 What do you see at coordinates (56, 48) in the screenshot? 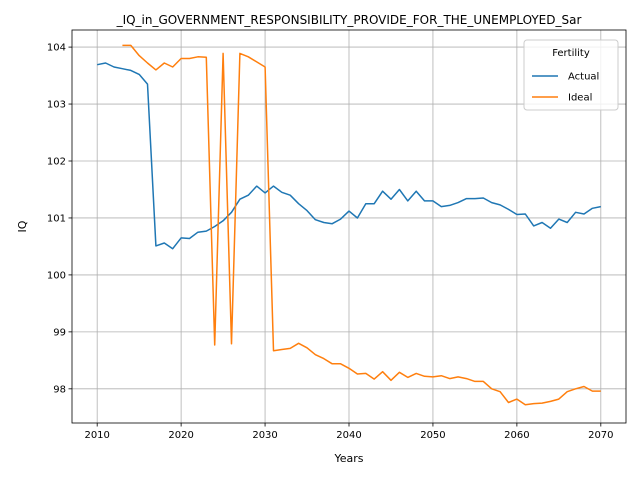
I see `y-tick-label: 104` at bounding box center [56, 48].